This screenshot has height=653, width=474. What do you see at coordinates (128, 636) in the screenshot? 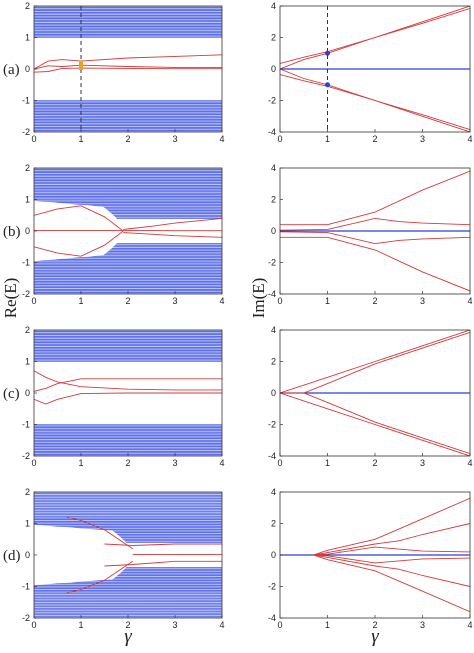
I see `xlabel-left: γ` at bounding box center [128, 636].